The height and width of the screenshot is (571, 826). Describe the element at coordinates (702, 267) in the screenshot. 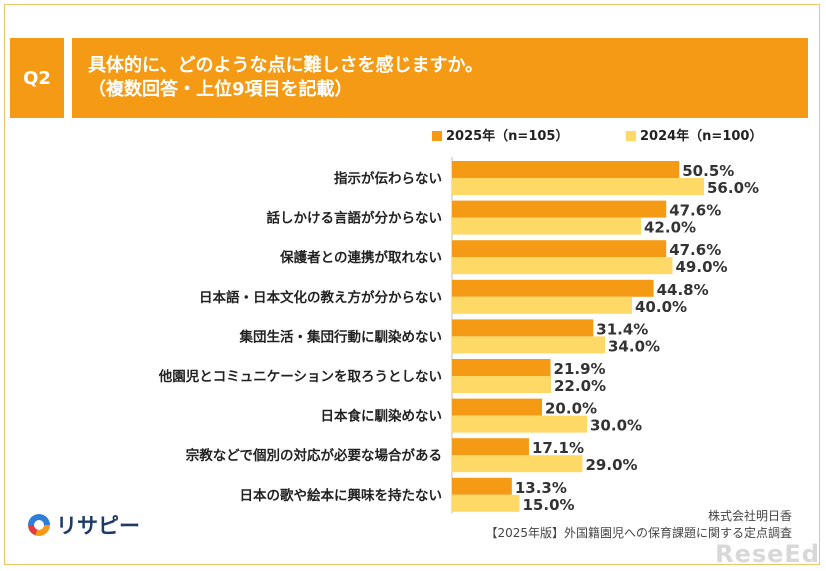

I see `data-label: 49.0%` at that location.